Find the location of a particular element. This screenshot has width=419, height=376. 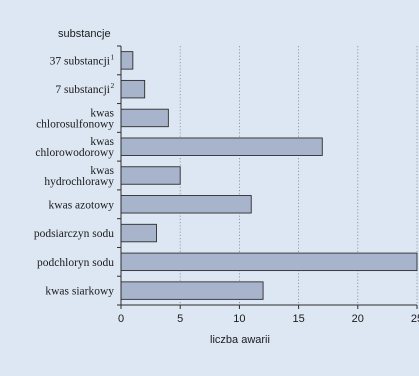

y-tick-label: kwas siarkowy is located at coordinates (79, 292).